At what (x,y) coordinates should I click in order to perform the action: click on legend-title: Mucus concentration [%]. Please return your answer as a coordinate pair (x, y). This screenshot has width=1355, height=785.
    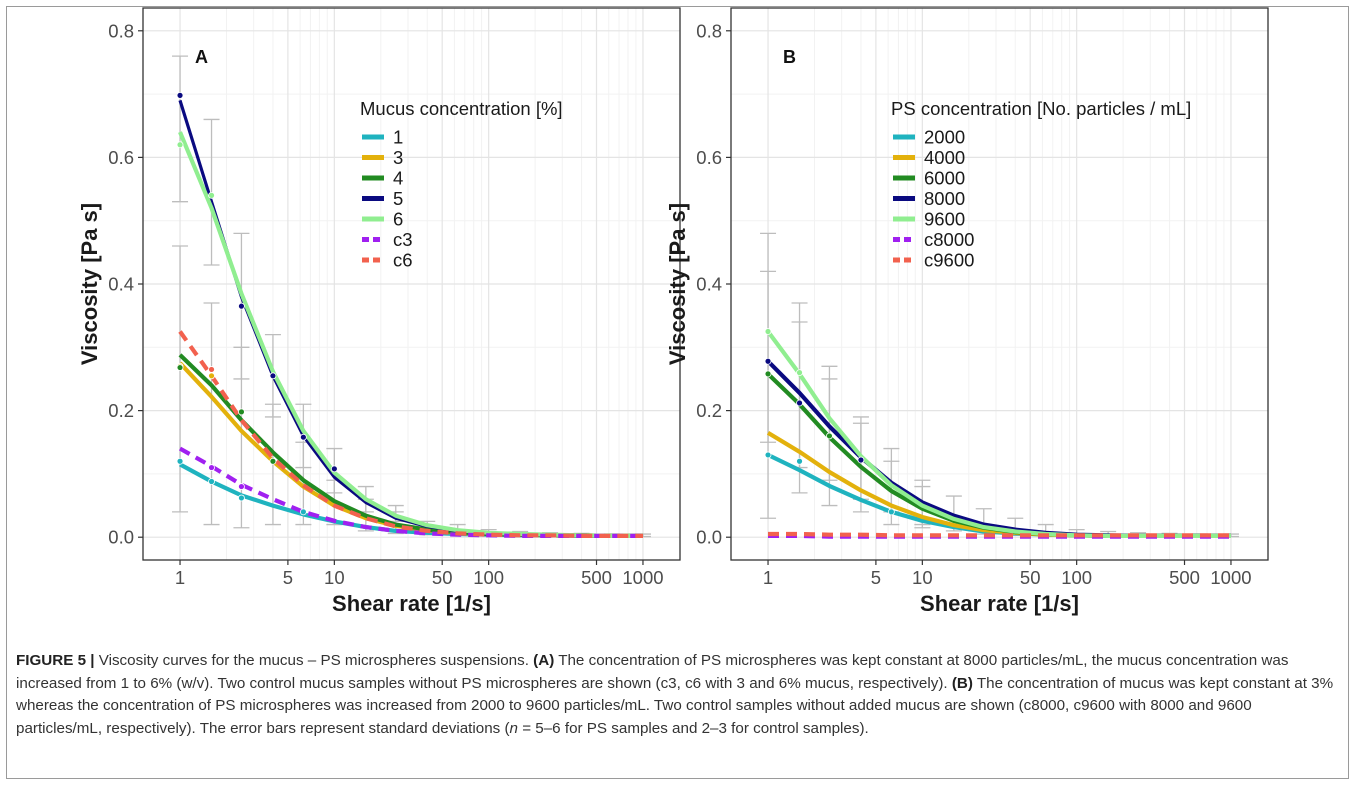
    Looking at the image, I should click on (461, 108).